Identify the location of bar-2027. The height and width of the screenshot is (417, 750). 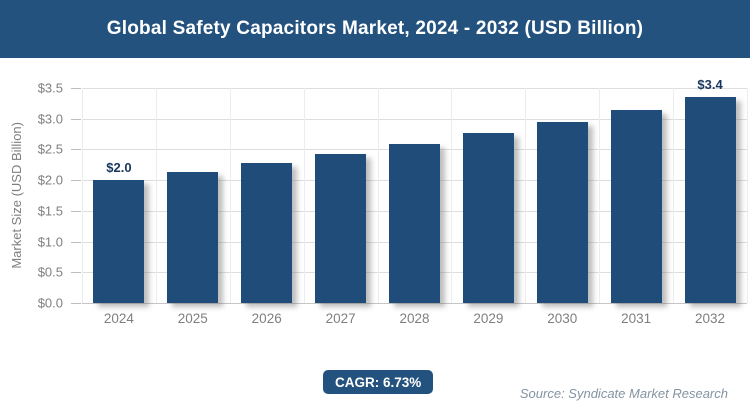
(341, 228).